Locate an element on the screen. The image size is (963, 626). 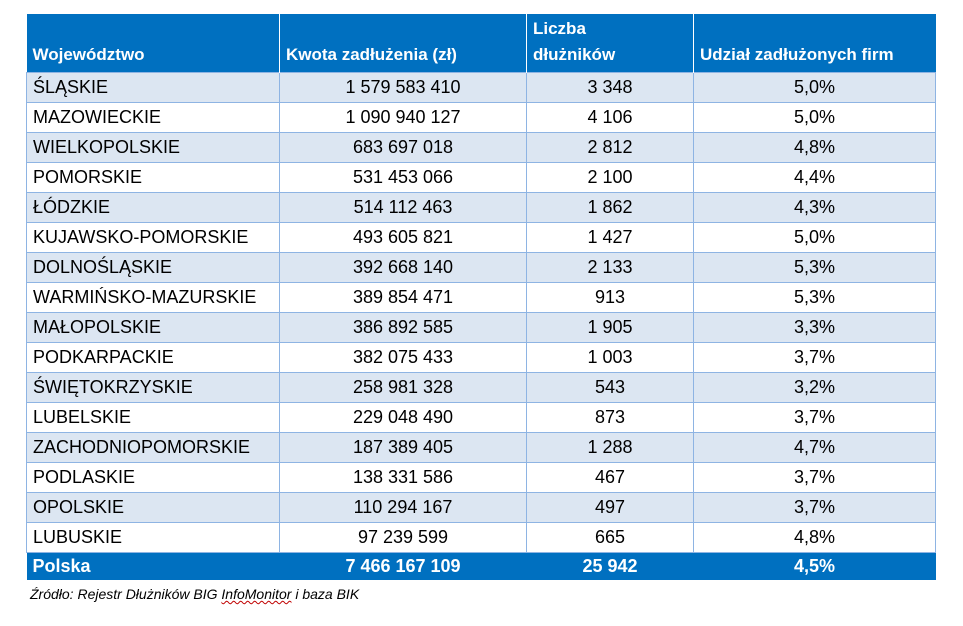
cell-amount: 1 579 583 410 is located at coordinates (403, 87).